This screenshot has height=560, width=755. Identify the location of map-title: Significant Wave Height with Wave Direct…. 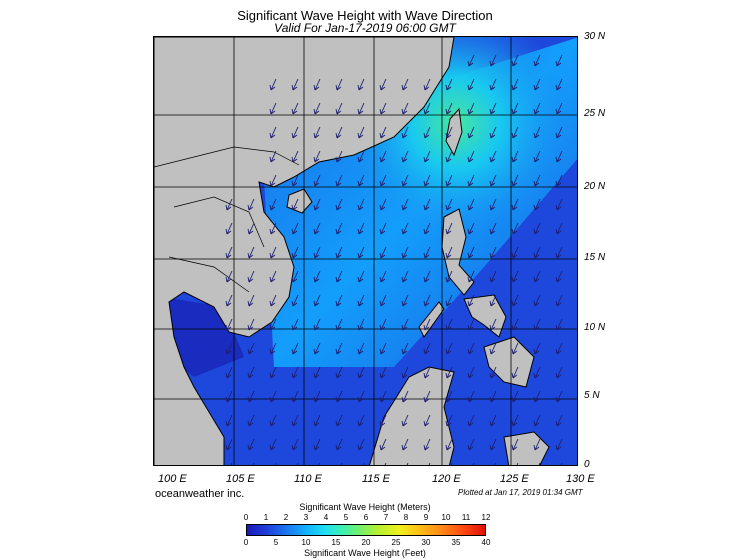
(365, 15).